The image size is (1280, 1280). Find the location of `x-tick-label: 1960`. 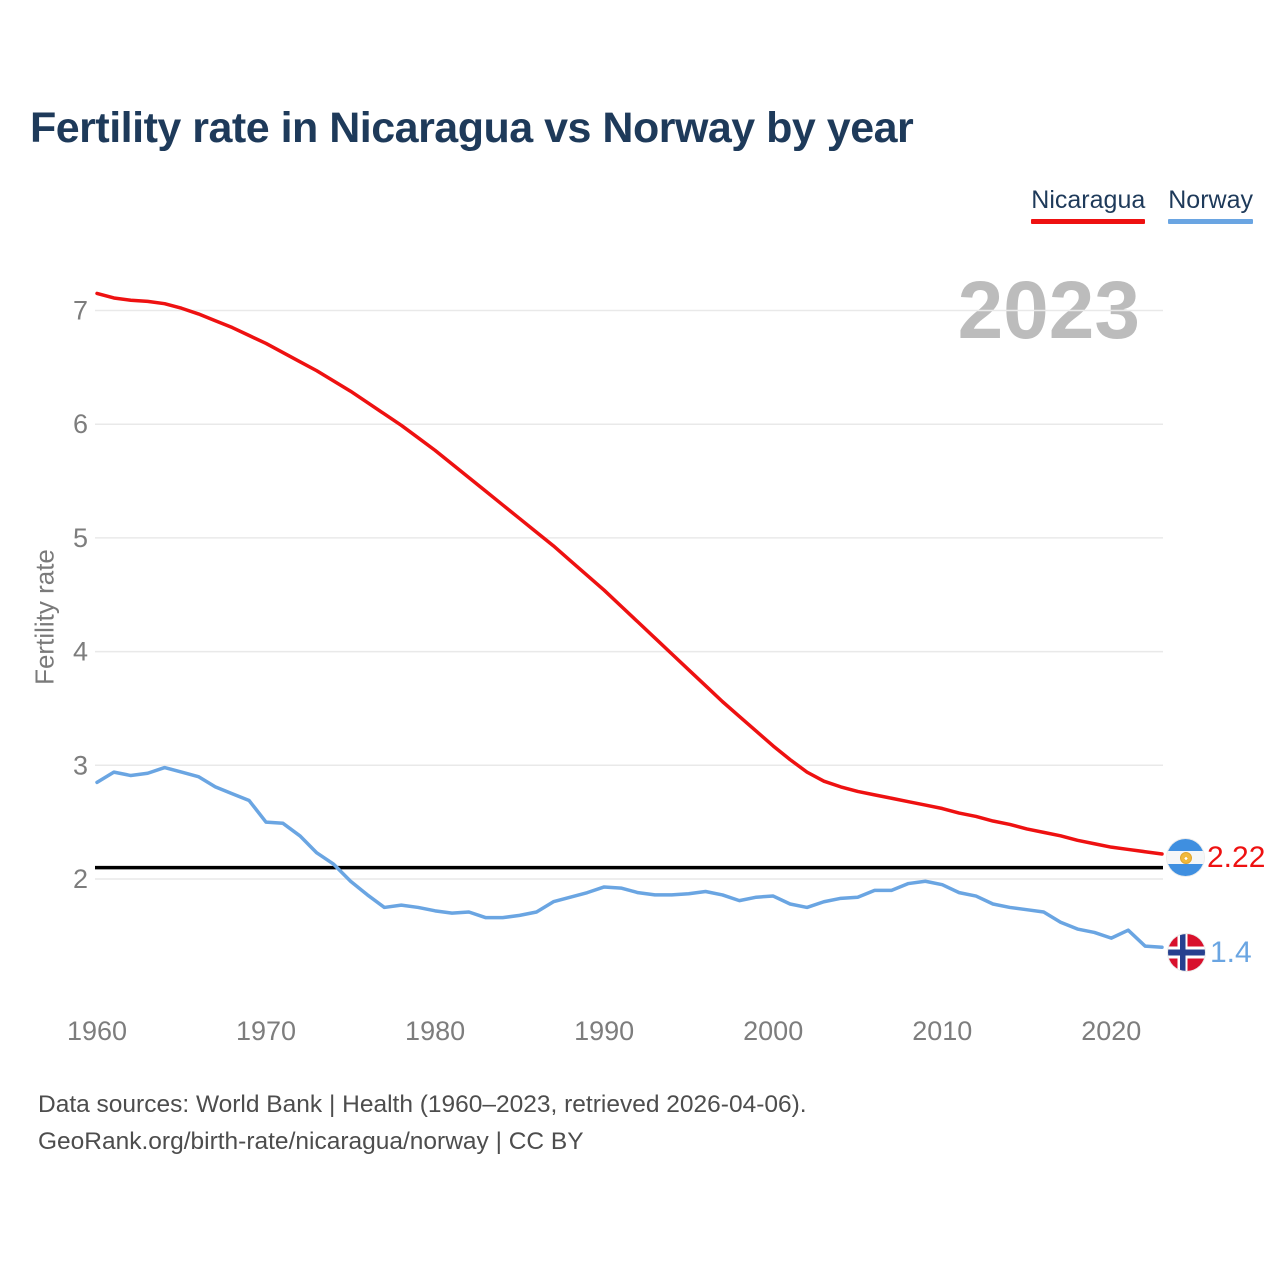

x-tick-label: 1960 is located at coordinates (97, 1031).